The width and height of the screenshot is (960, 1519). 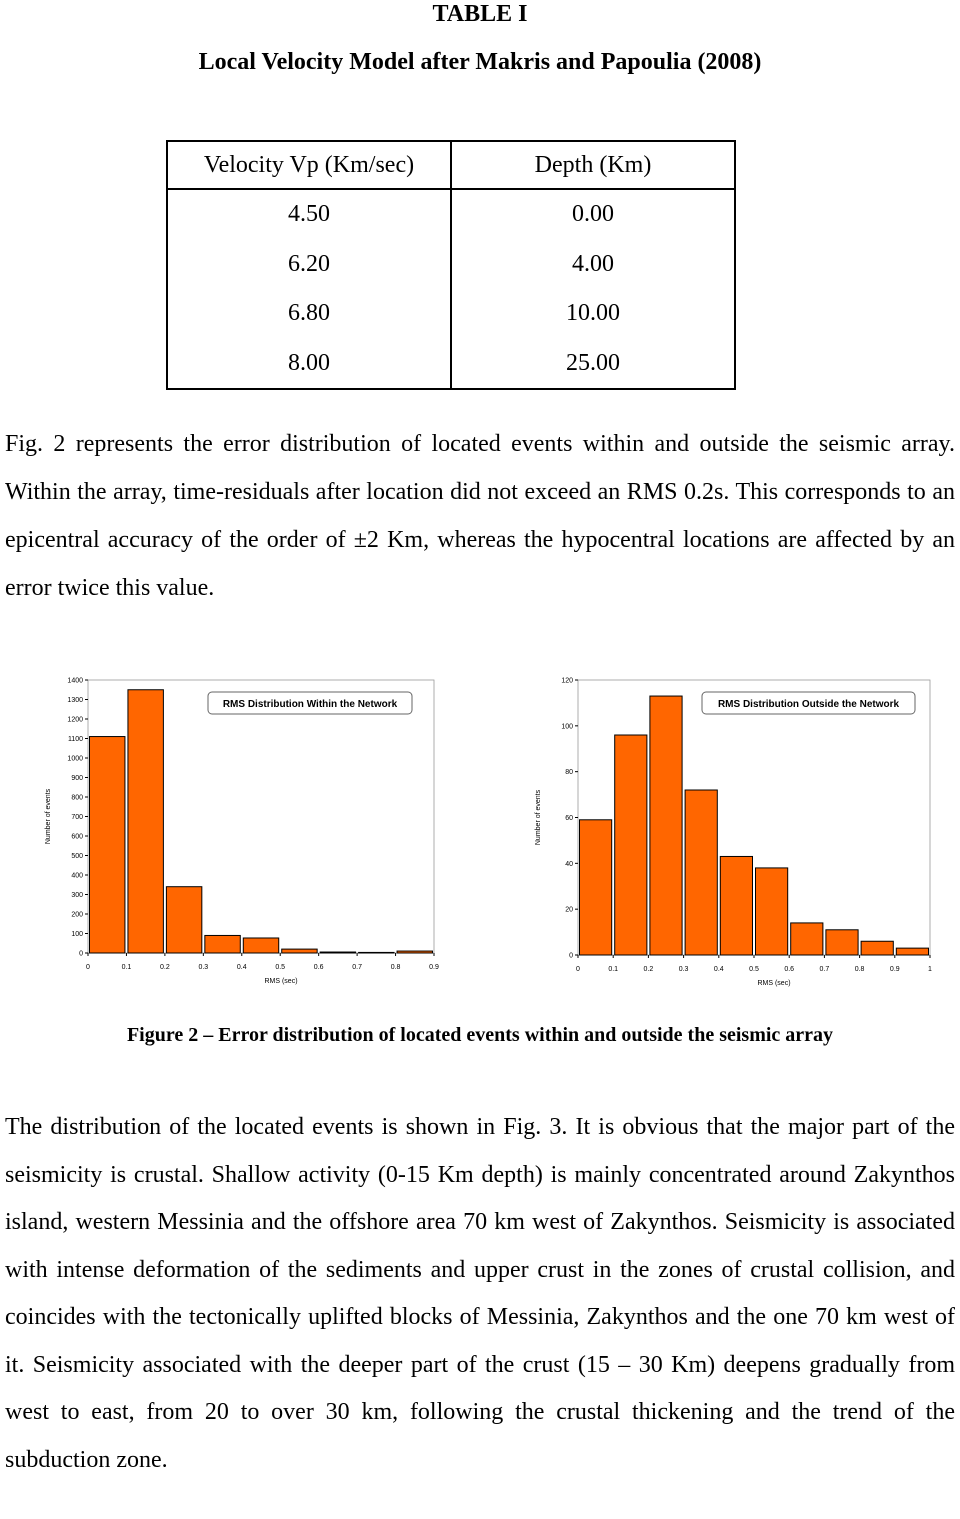 I want to click on cell: 10.00, so click(x=593, y=314).